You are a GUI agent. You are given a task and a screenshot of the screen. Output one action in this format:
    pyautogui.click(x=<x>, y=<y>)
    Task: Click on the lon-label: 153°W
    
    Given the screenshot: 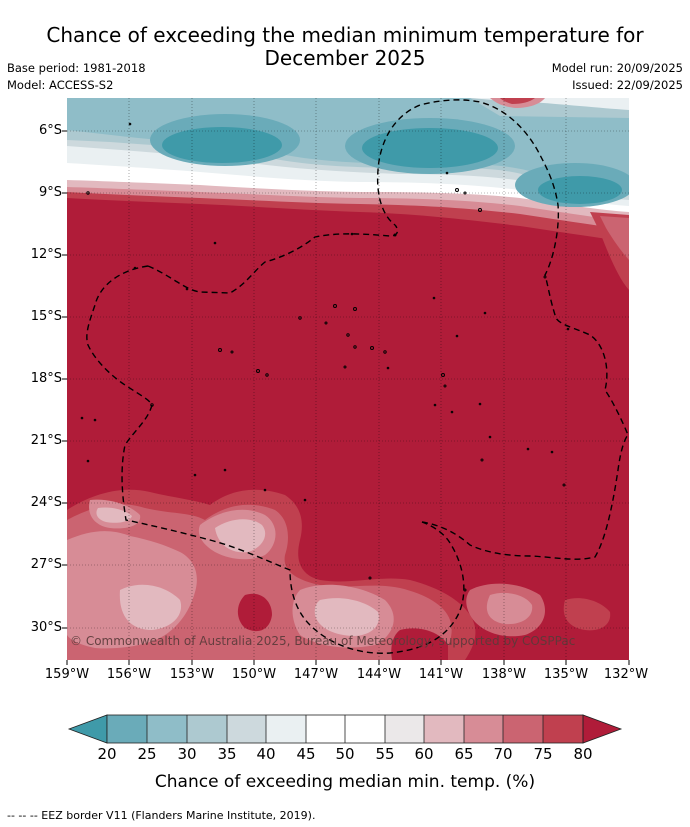 What is the action you would take?
    pyautogui.click(x=192, y=674)
    